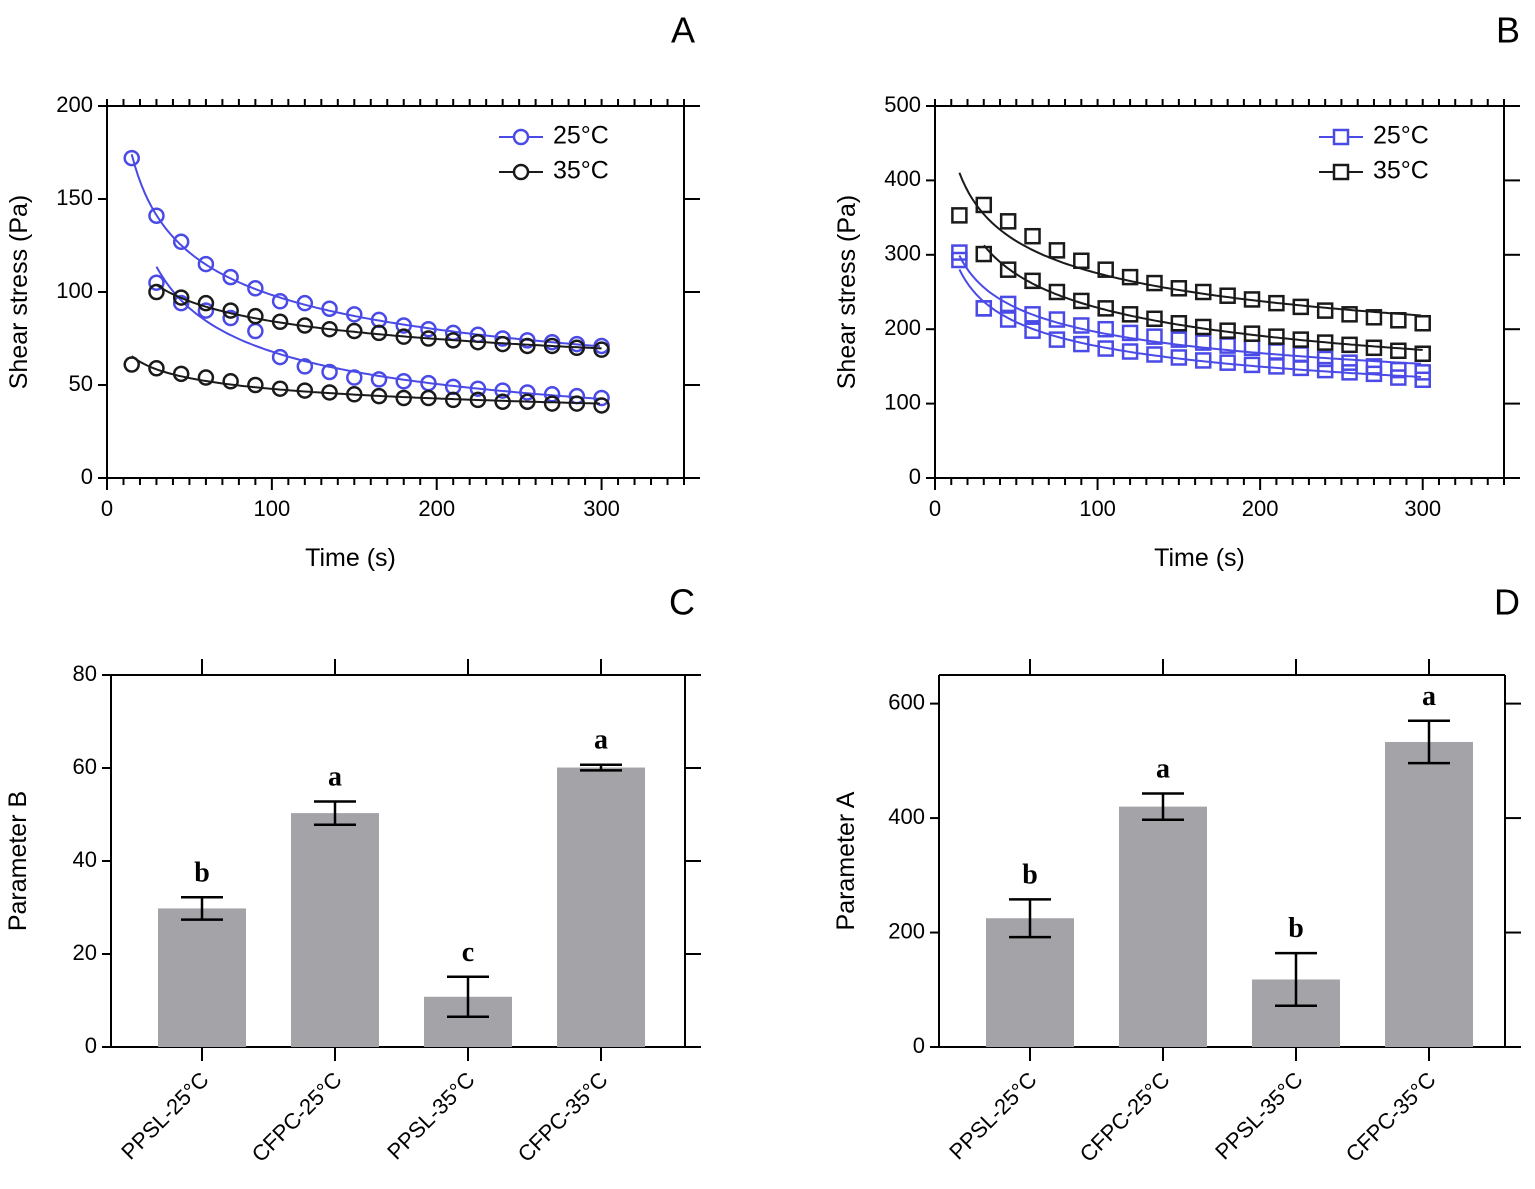 The width and height of the screenshot is (1535, 1189). Describe the element at coordinates (935, 508) in the screenshot. I see `x-tick-label: 0` at that location.